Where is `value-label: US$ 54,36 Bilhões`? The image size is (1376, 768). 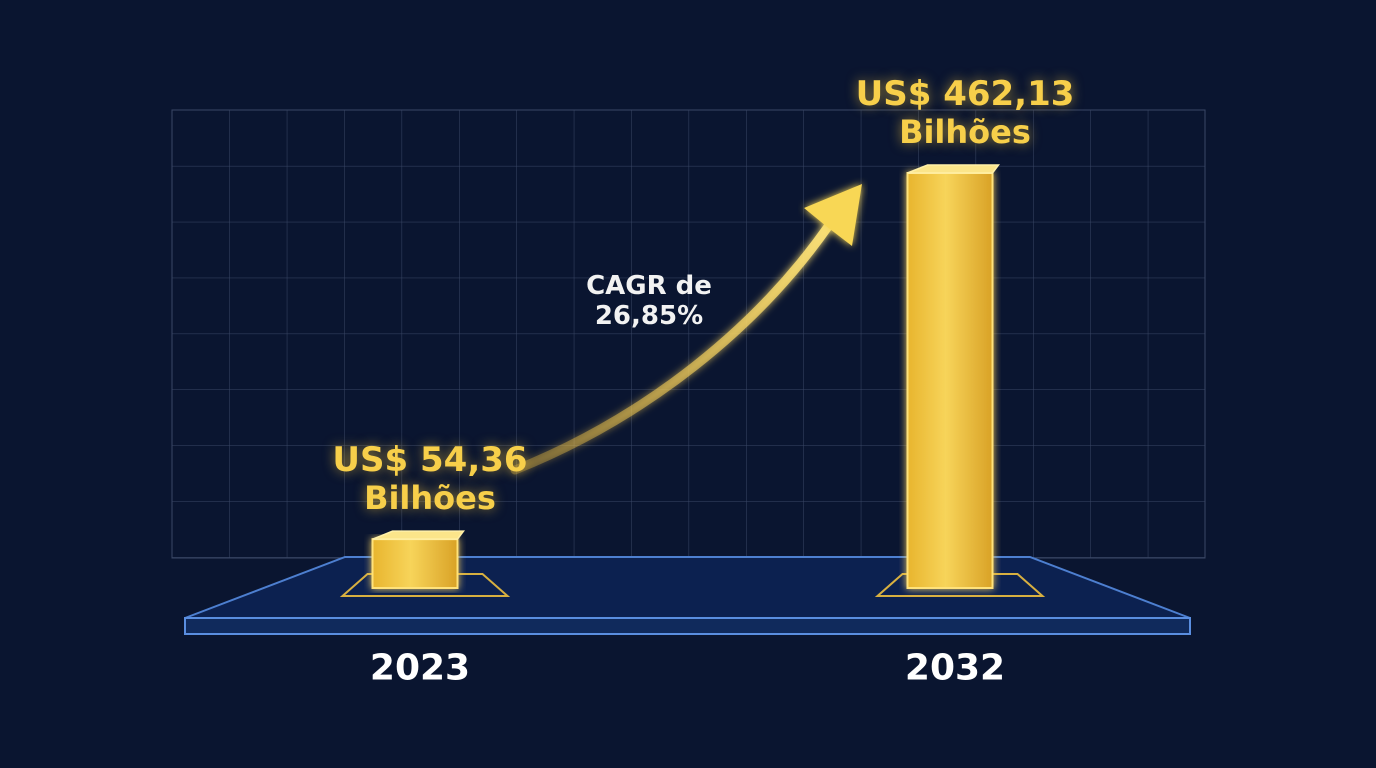 value-label: US$ 54,36 Bilhões is located at coordinates (430, 479).